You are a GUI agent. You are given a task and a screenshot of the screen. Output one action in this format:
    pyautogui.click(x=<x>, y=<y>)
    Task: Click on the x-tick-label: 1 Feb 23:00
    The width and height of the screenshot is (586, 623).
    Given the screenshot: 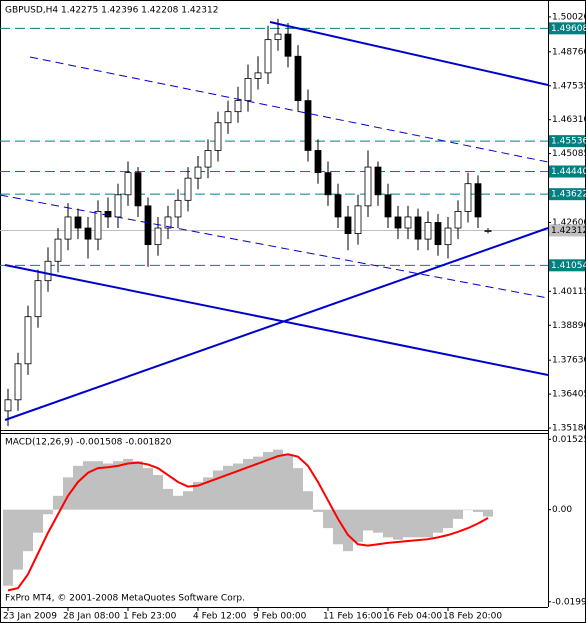 What is the action you would take?
    pyautogui.click(x=150, y=617)
    